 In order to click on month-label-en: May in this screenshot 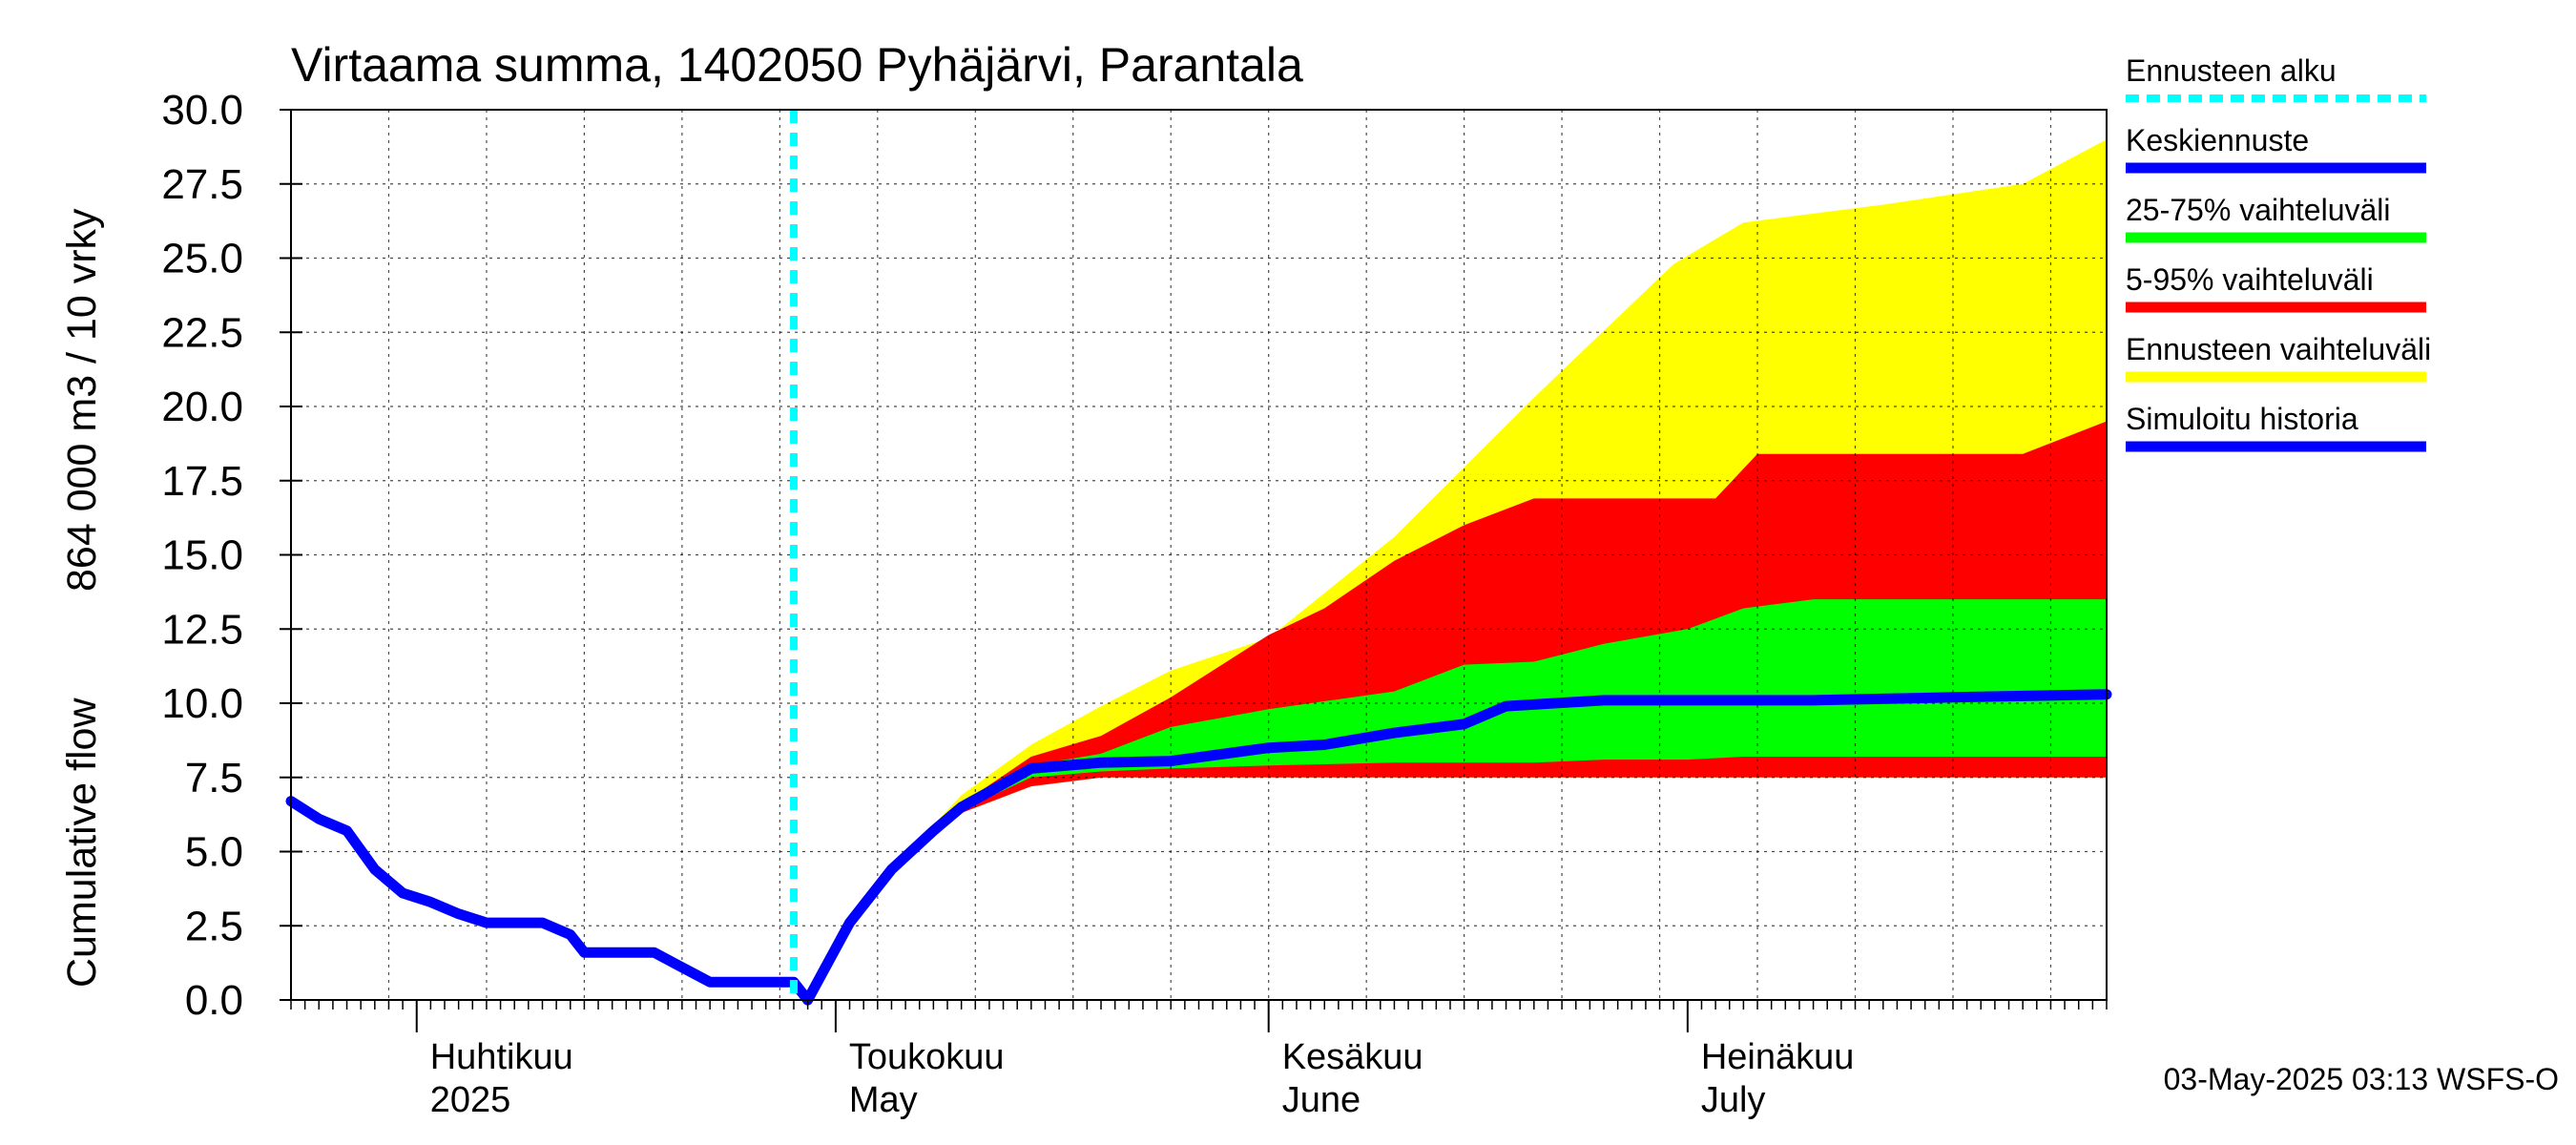, I will do `click(883, 1100)`.